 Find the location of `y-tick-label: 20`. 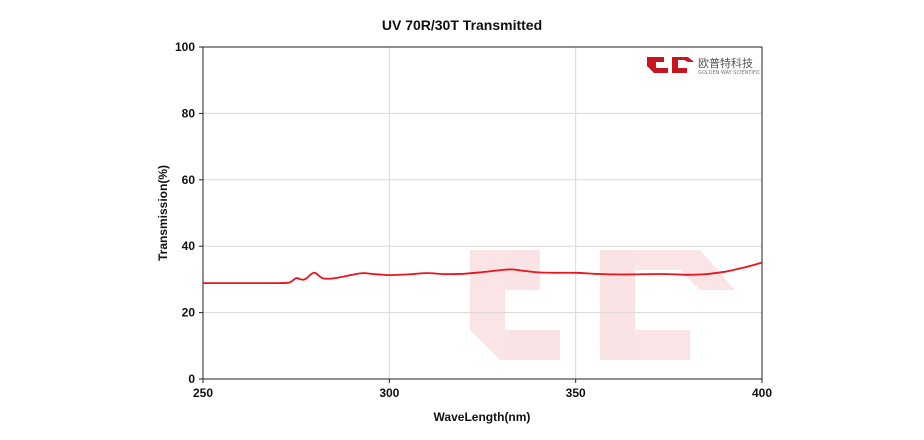

y-tick-label: 20 is located at coordinates (189, 313).